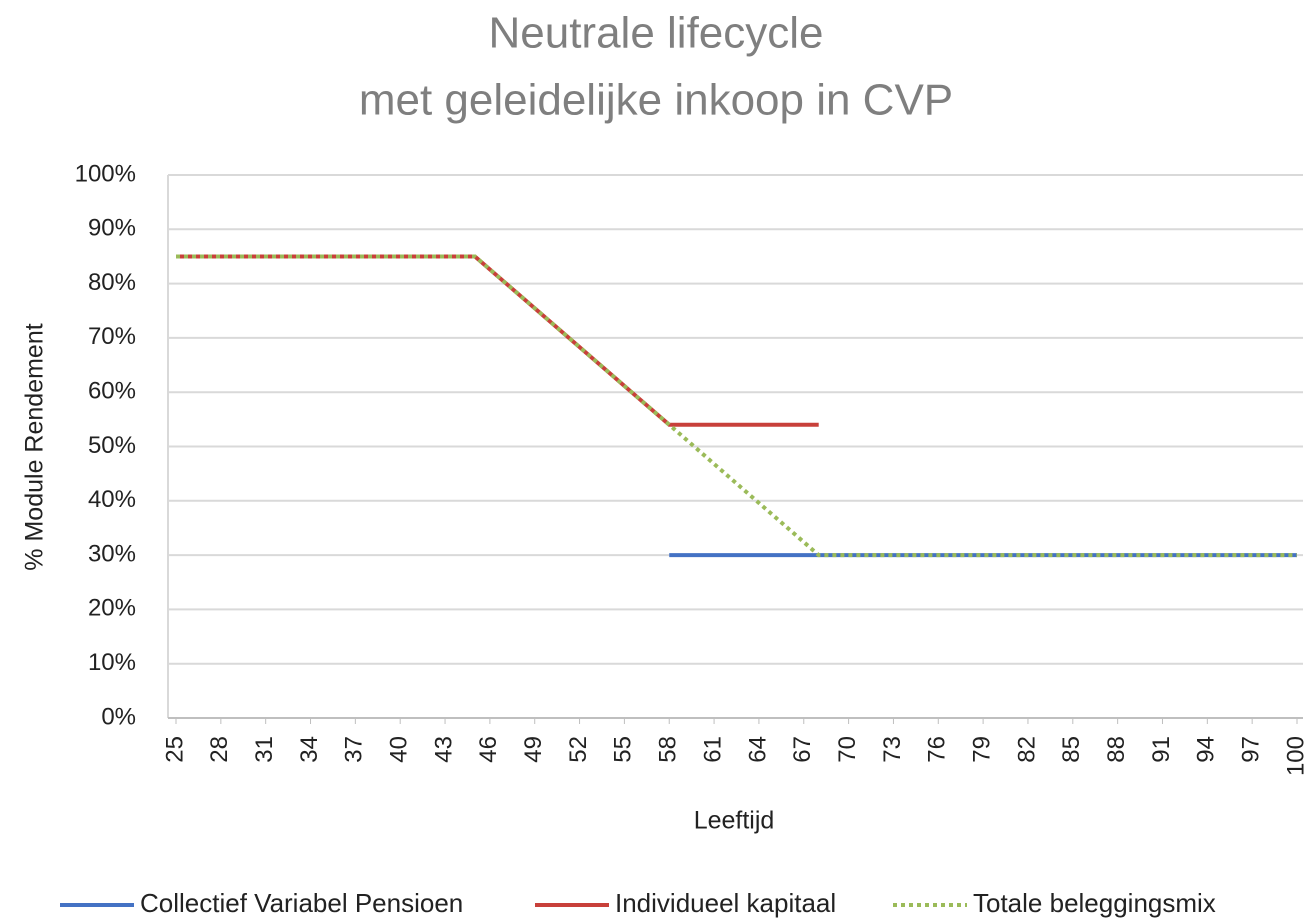 The image size is (1312, 923). What do you see at coordinates (1116, 749) in the screenshot?
I see `x-tick-label: 88` at bounding box center [1116, 749].